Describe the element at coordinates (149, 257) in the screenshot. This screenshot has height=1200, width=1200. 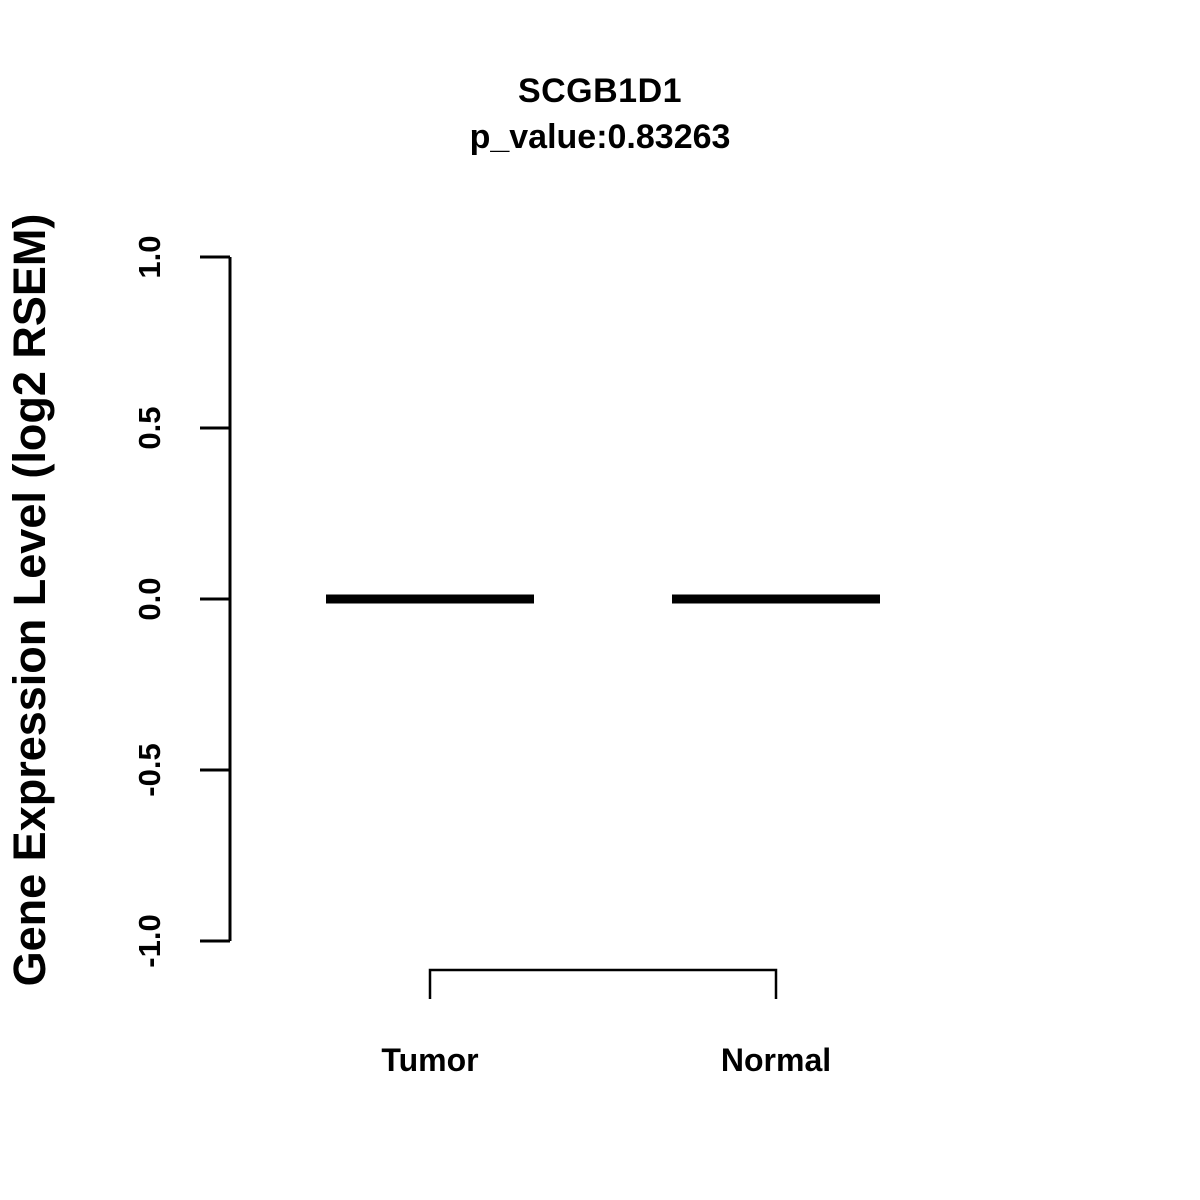
I see `y-tick-label: 1.0` at that location.